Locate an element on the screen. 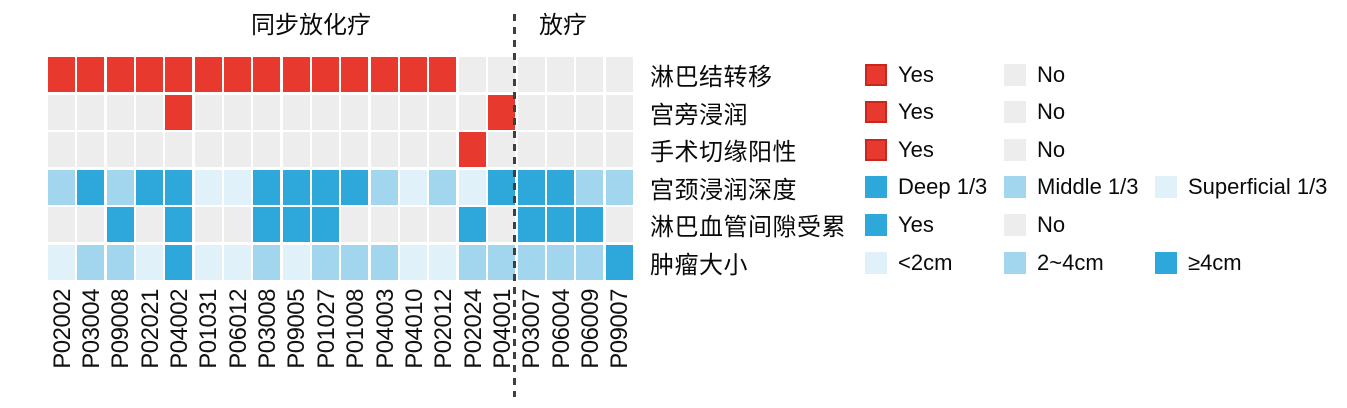 The image size is (1347, 408). legend-label: Yes is located at coordinates (916, 224).